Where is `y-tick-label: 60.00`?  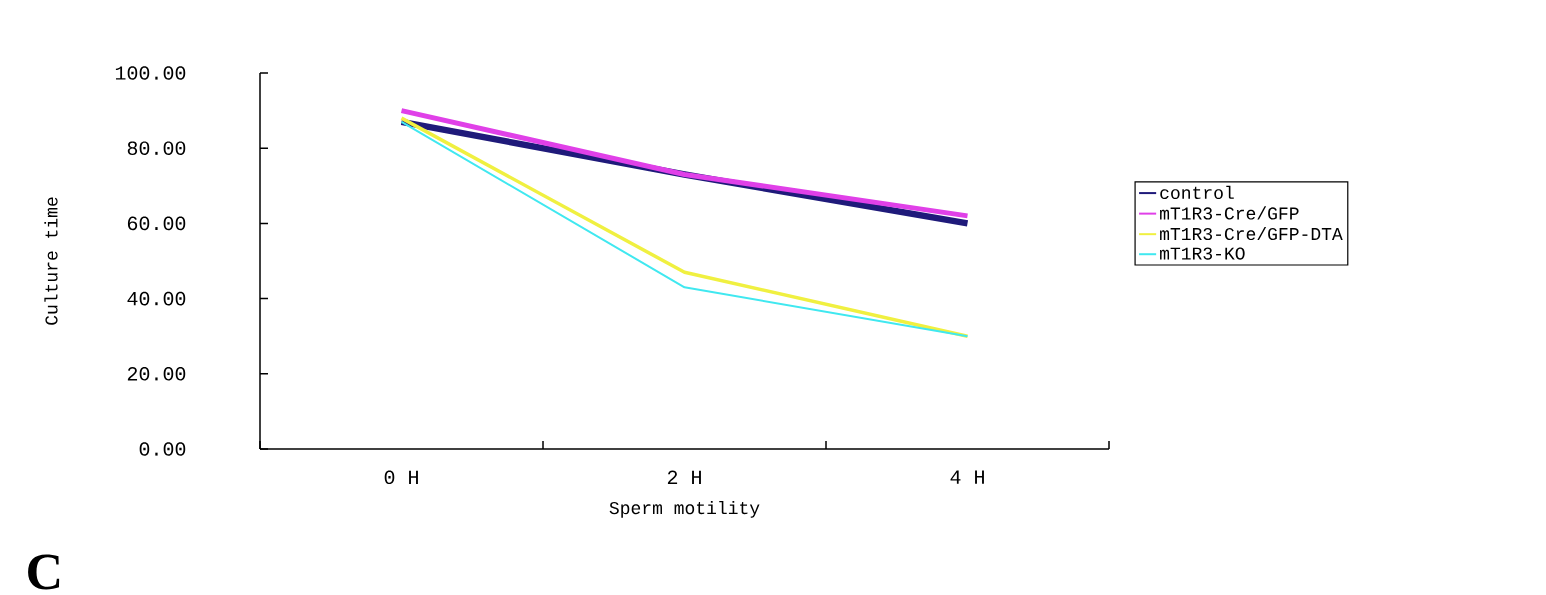
y-tick-label: 60.00 is located at coordinates (156, 223).